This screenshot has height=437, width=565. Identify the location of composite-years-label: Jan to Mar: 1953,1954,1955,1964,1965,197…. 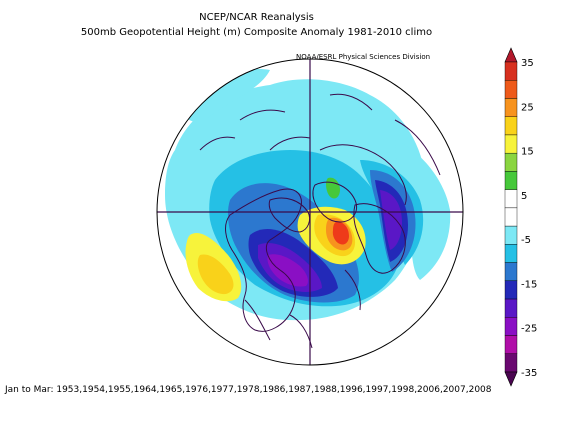
(248, 390).